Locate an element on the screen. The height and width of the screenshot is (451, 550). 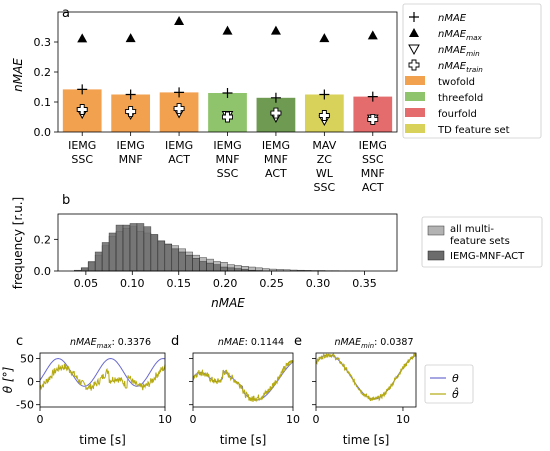
legend-label-3-sub: train is located at coordinates (474, 69).